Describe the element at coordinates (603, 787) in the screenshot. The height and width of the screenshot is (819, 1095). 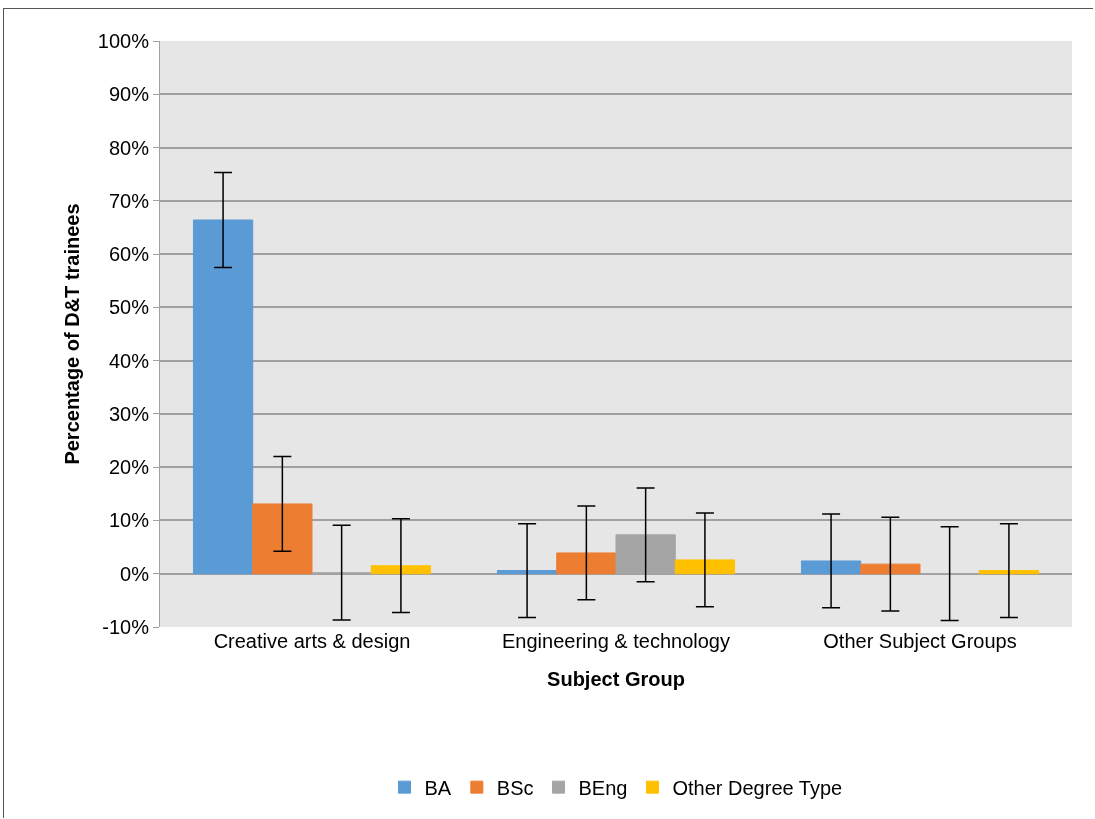
I see `legend-label: BEng` at that location.